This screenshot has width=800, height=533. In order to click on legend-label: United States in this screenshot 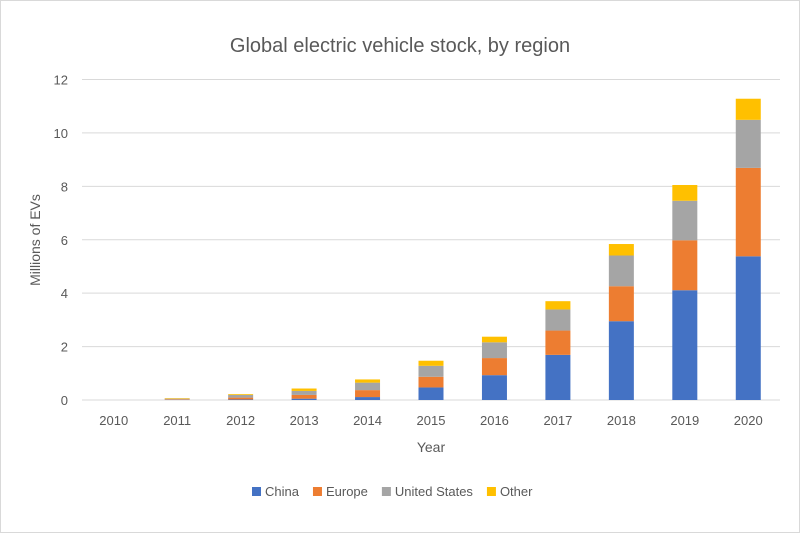, I will do `click(434, 491)`.